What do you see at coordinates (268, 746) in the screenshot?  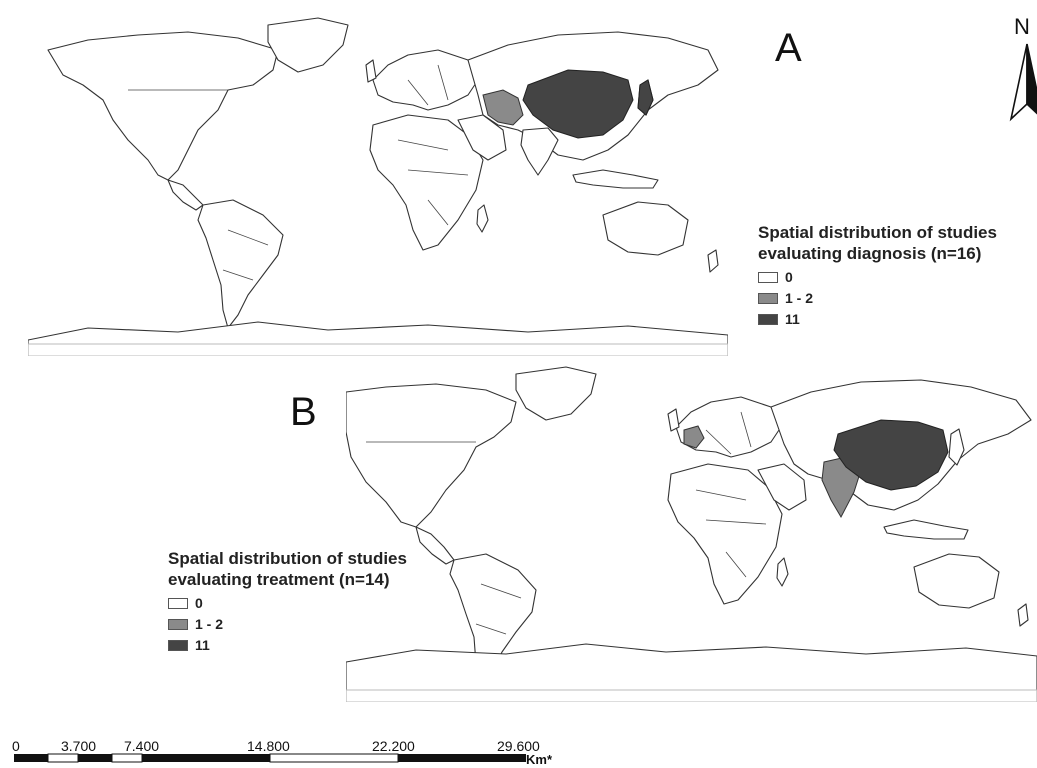 I see `scale-tick-label: 14.800` at bounding box center [268, 746].